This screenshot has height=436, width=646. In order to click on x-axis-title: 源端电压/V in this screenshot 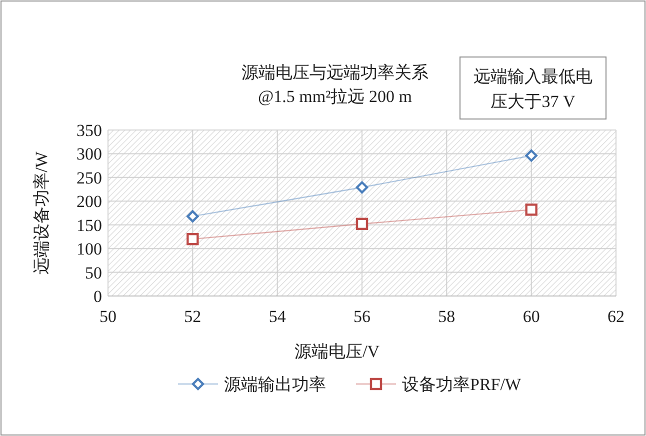, I will do `click(337, 351)`.